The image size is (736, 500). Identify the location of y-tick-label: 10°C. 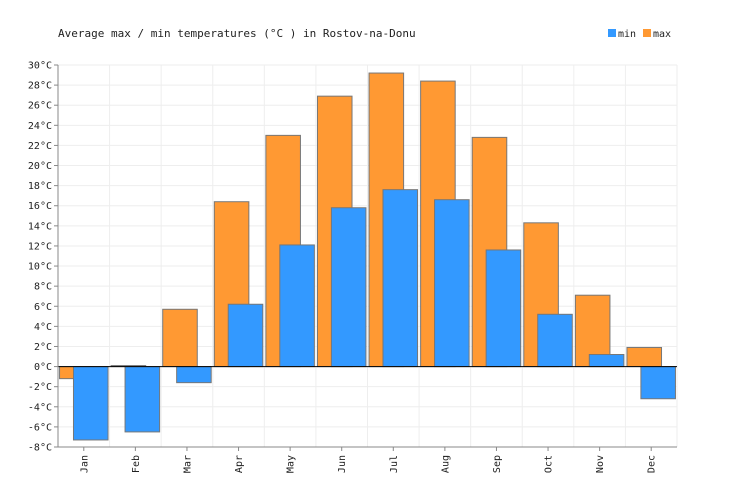
(40, 267).